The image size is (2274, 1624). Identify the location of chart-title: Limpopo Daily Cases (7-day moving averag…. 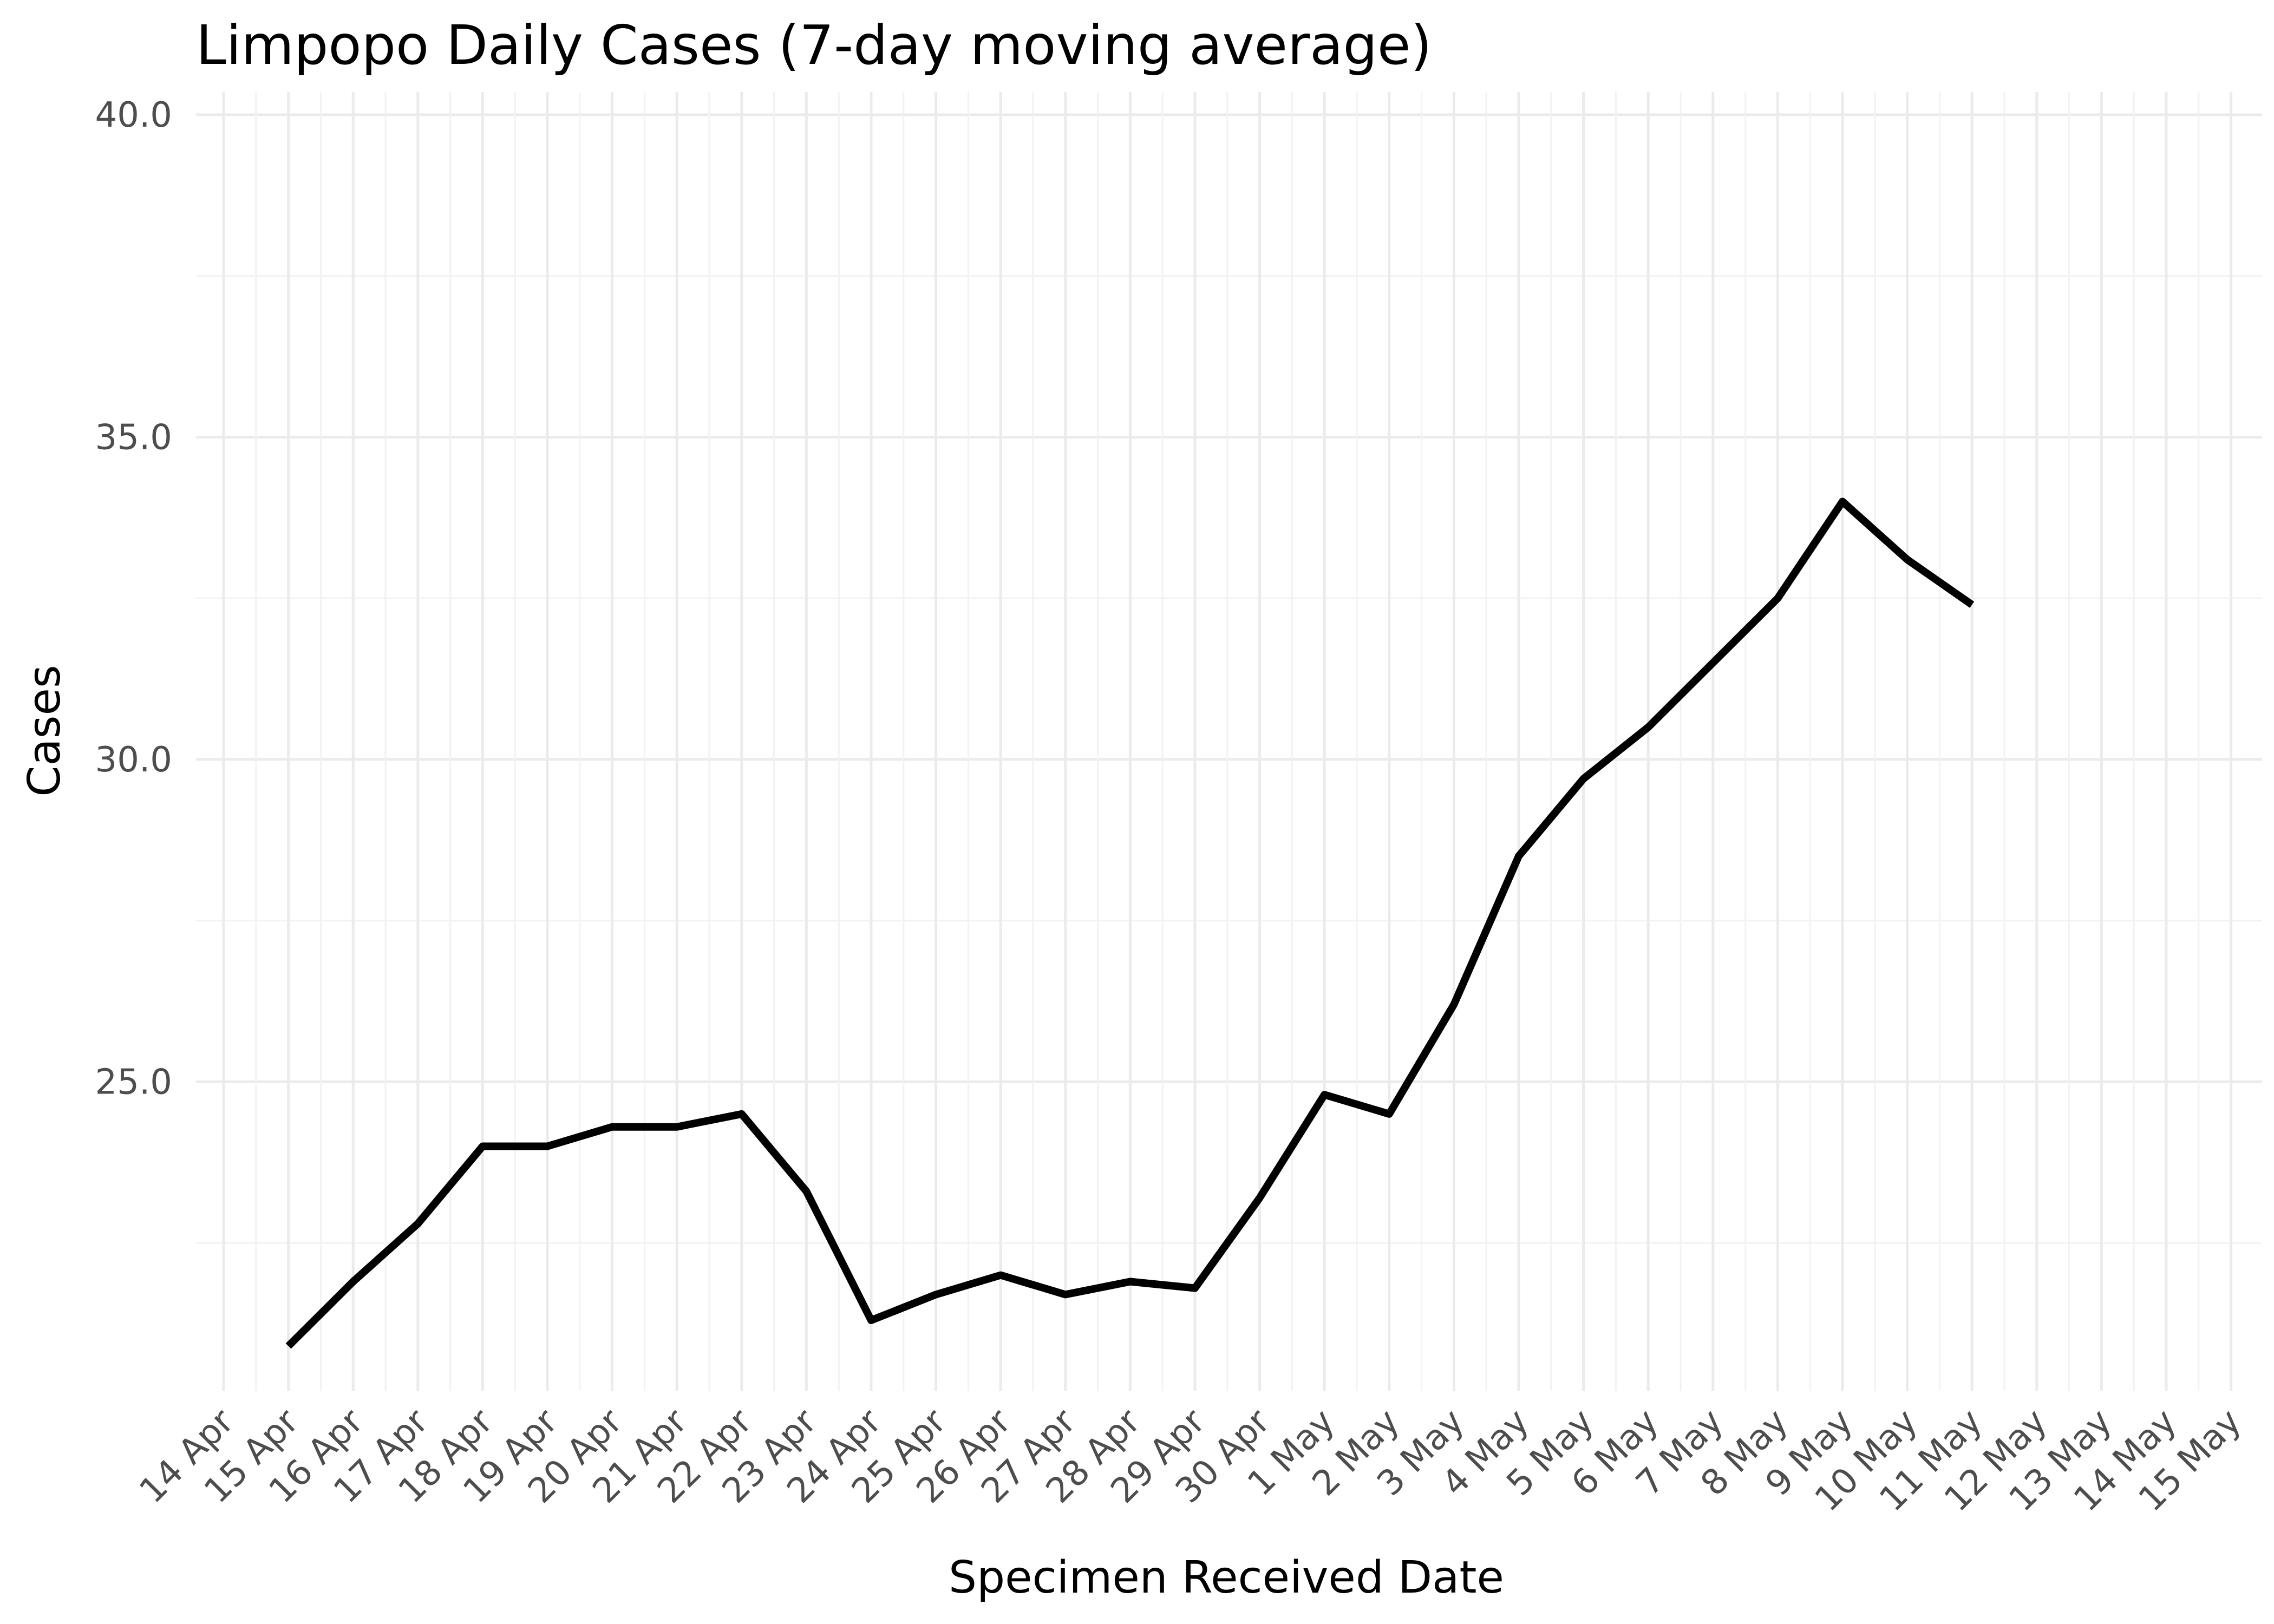
(814, 45).